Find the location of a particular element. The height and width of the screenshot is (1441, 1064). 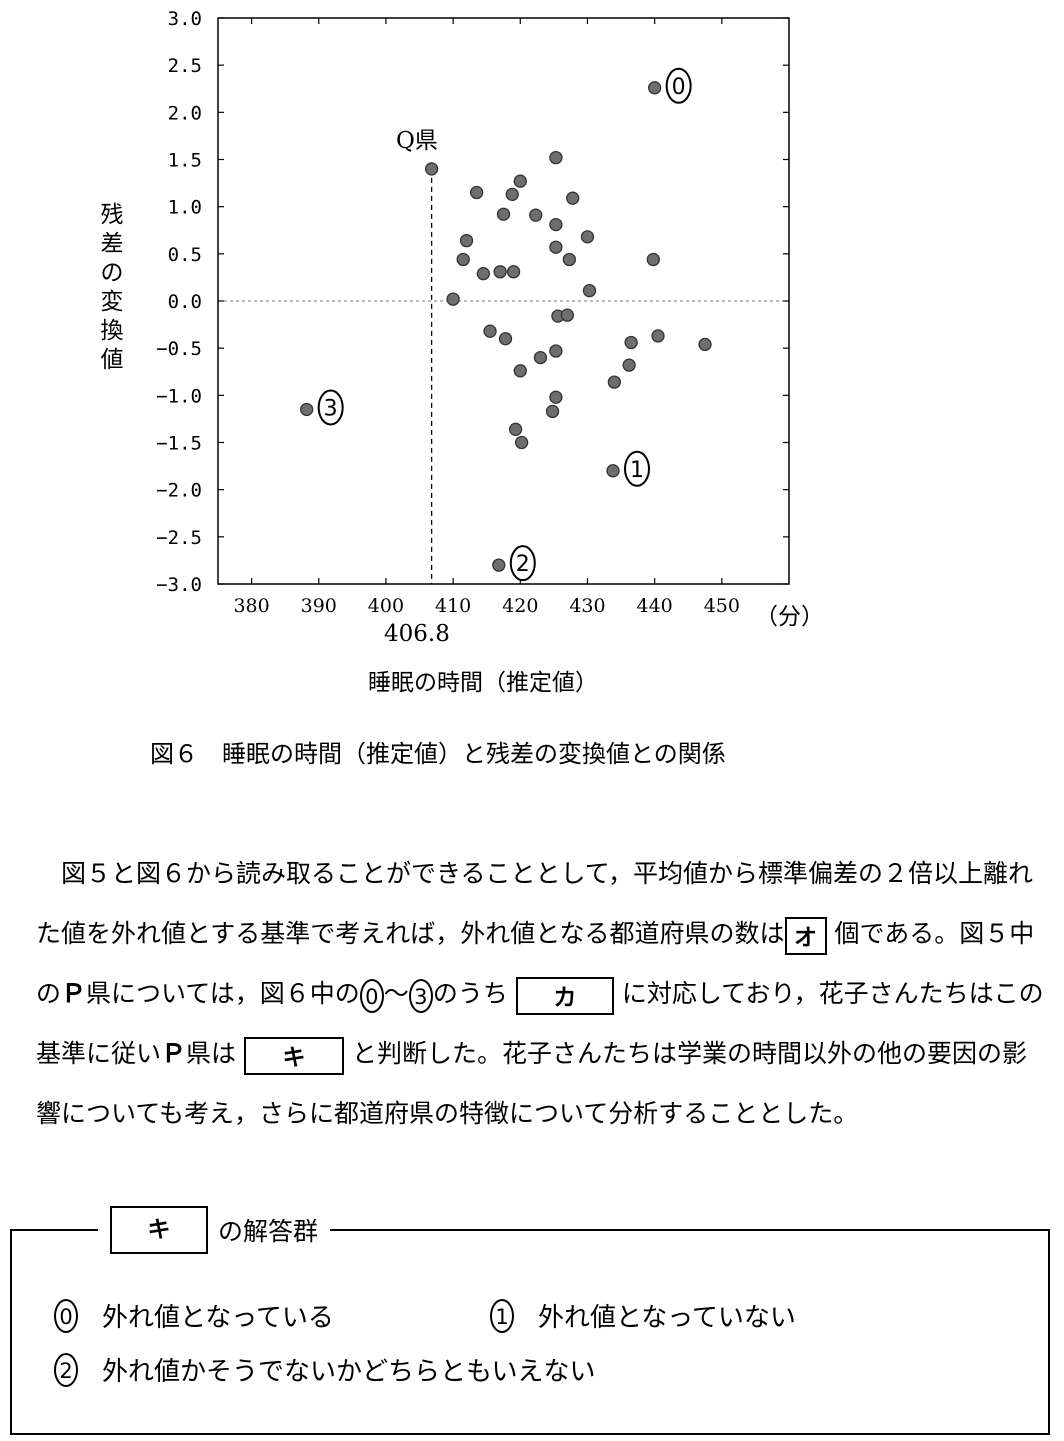

x-tick-label: 450 is located at coordinates (722, 606).